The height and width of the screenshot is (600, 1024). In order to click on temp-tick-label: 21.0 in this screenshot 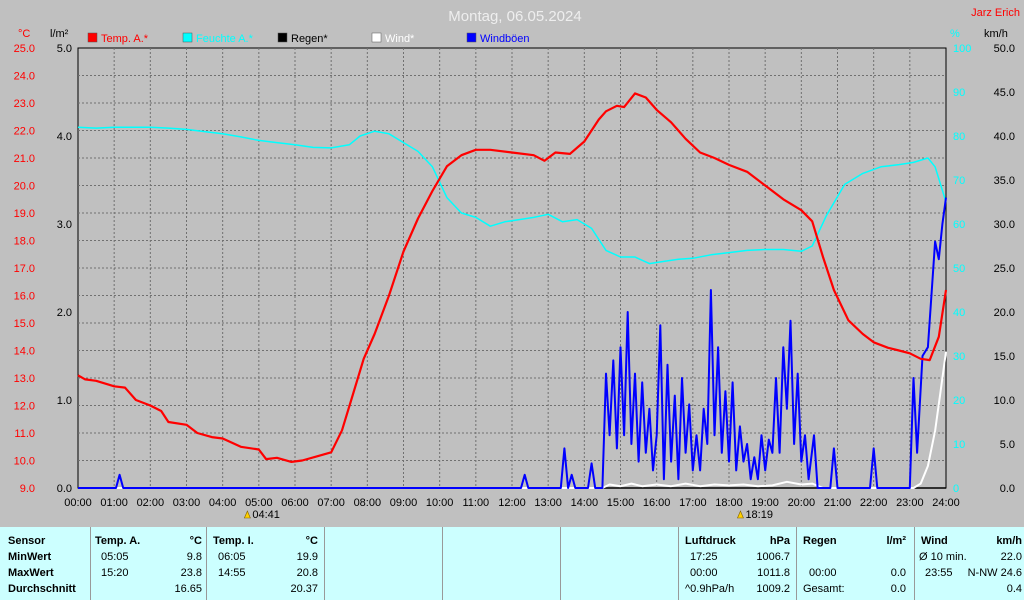, I will do `click(24, 159)`.